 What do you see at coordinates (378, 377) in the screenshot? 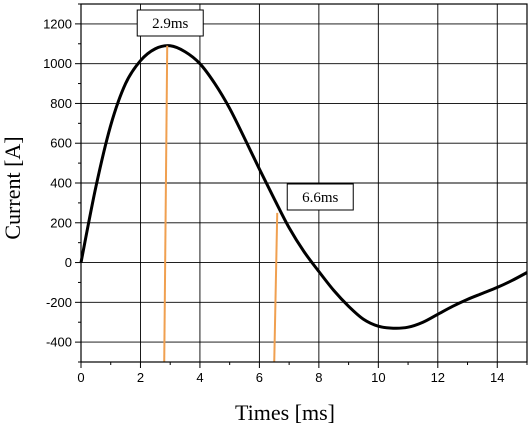
I see `x-tick-label: 10` at bounding box center [378, 377].